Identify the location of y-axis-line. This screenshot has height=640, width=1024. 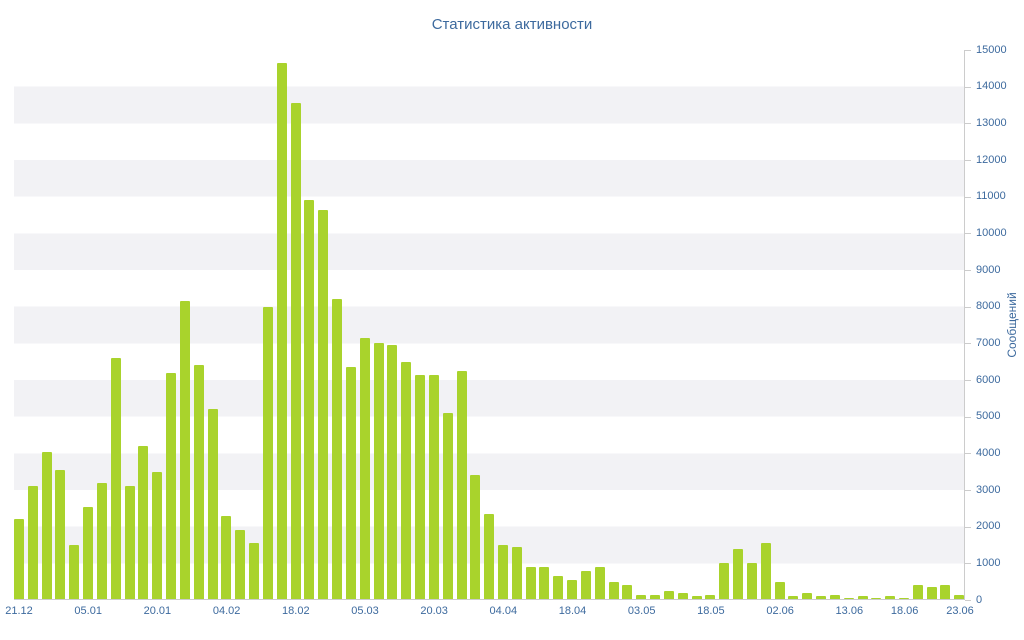
(964, 325).